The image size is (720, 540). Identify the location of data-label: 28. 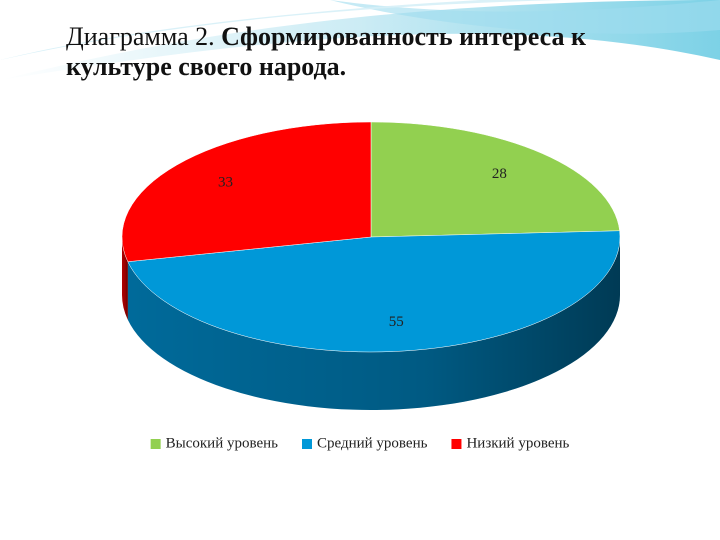
(499, 174).